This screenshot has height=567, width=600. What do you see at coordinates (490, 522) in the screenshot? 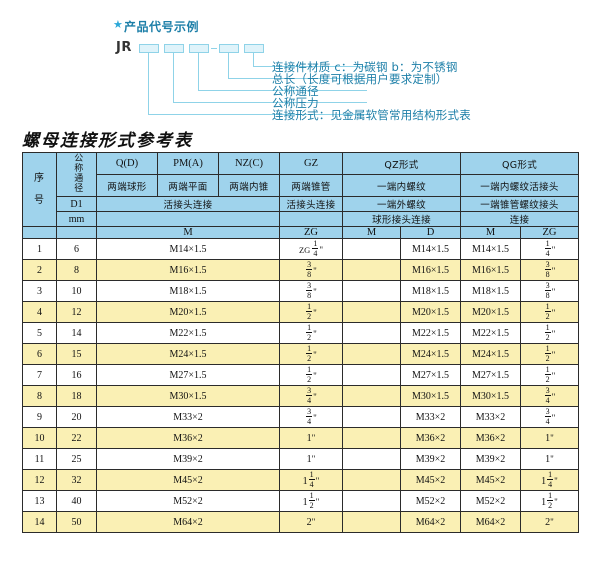
I see `cell-qg-m: M64×2` at bounding box center [490, 522].